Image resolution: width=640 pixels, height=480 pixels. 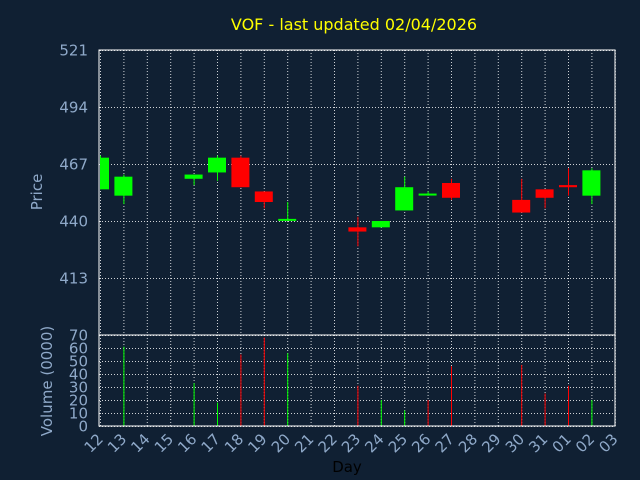 What do you see at coordinates (73, 222) in the screenshot?
I see `price-tick-label: 440` at bounding box center [73, 222].